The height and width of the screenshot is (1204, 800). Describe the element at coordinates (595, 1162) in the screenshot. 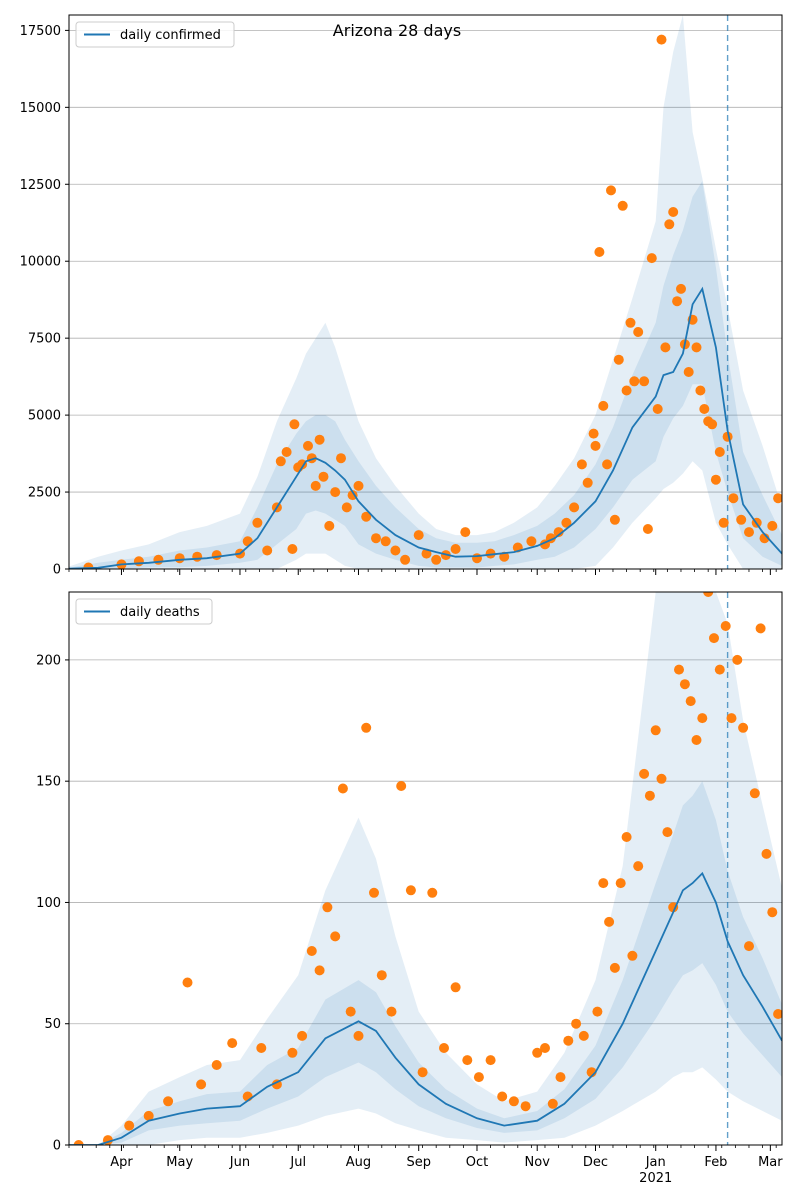

I see `x-tick-label: Dec` at that location.